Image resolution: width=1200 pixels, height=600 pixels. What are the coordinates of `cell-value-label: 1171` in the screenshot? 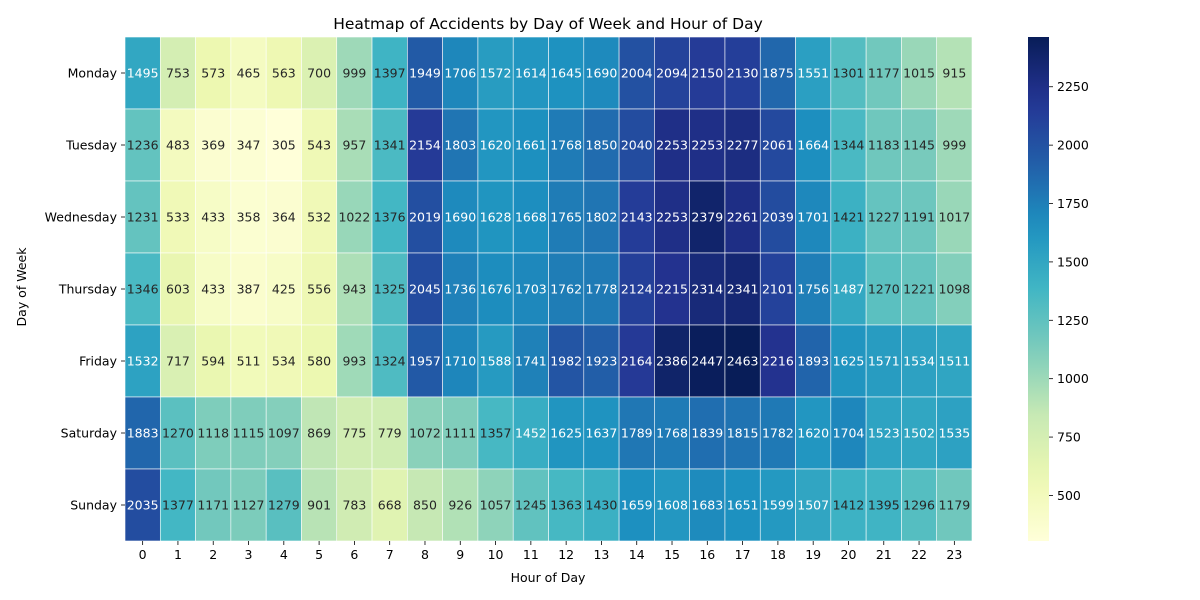 It's located at (213, 505).